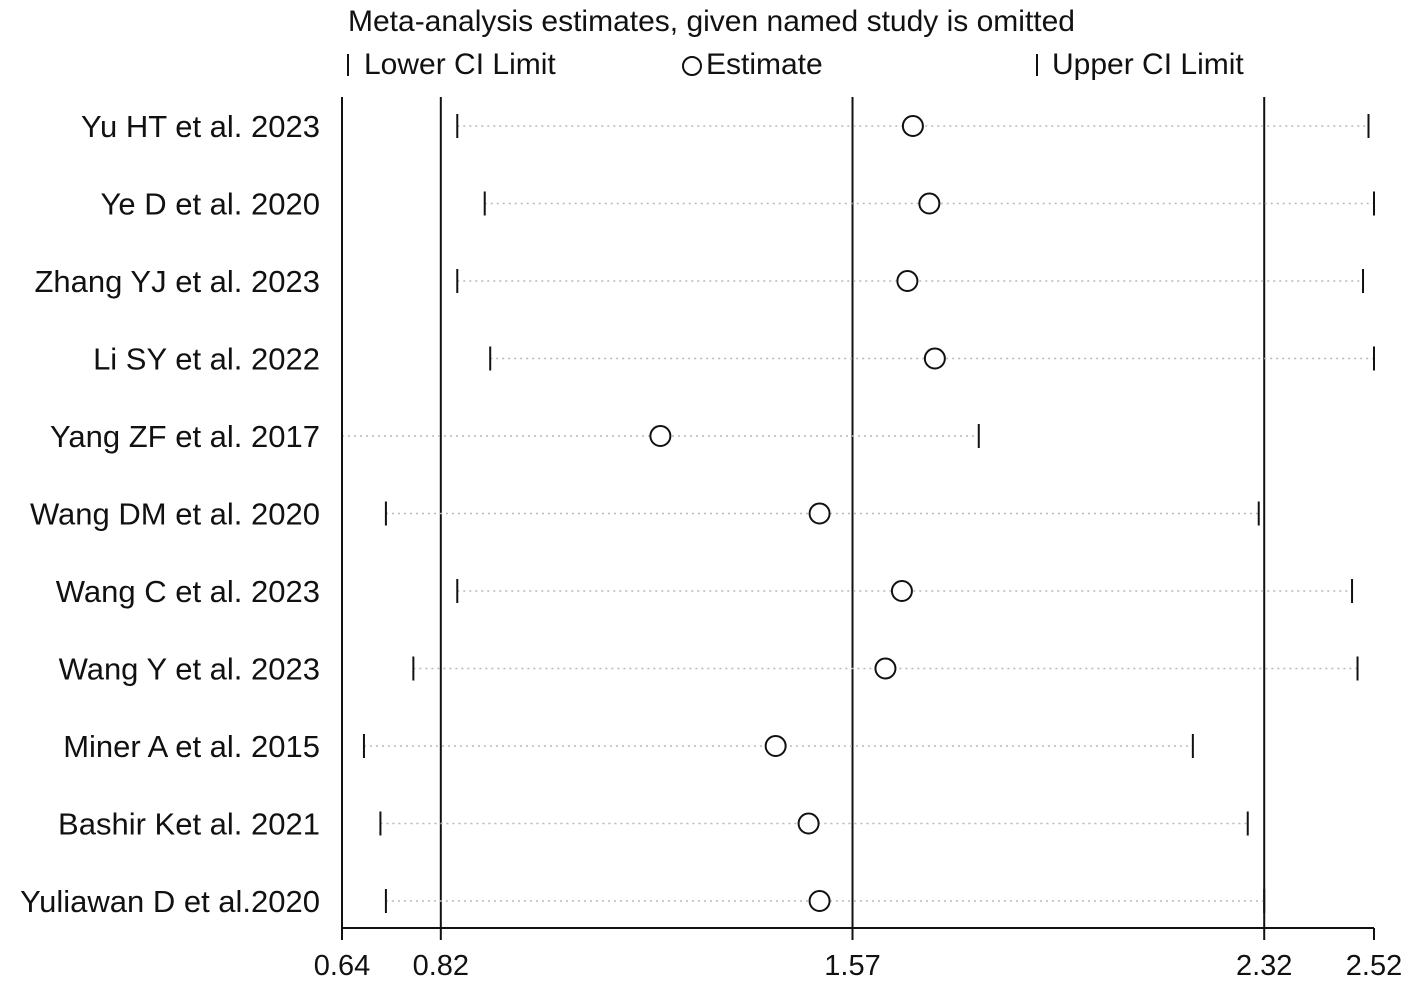 The width and height of the screenshot is (1418, 983). I want to click on legend-lower-ci-label: Lower CI Limit, so click(460, 64).